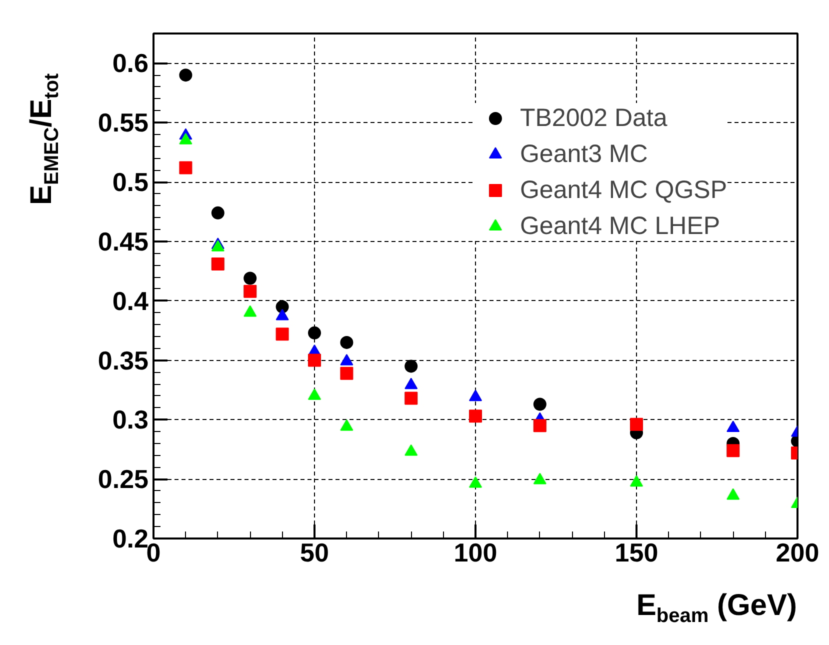 The height and width of the screenshot is (645, 829). What do you see at coordinates (123, 360) in the screenshot?
I see `y-tick-label: 0.35` at bounding box center [123, 360].